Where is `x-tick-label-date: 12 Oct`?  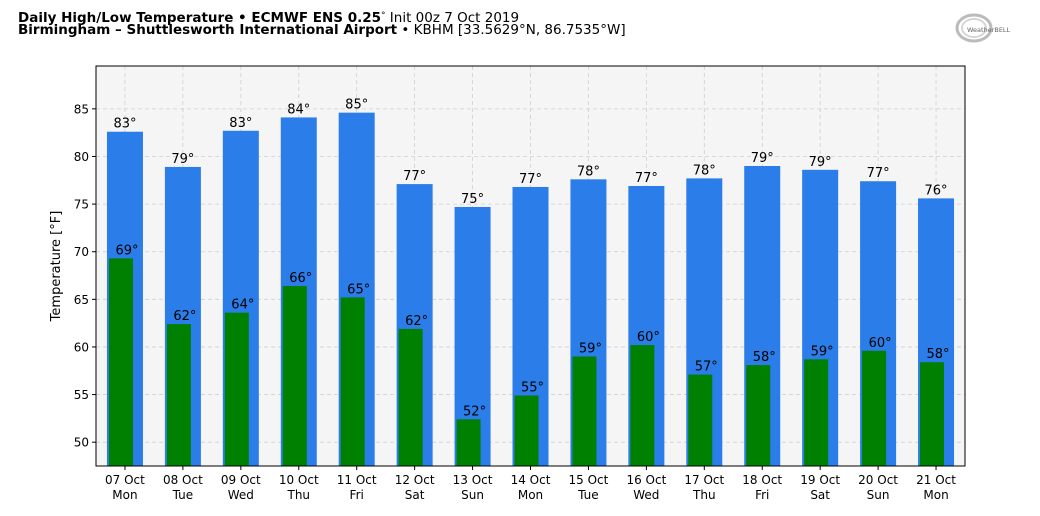 x-tick-label-date: 12 Oct is located at coordinates (415, 480).